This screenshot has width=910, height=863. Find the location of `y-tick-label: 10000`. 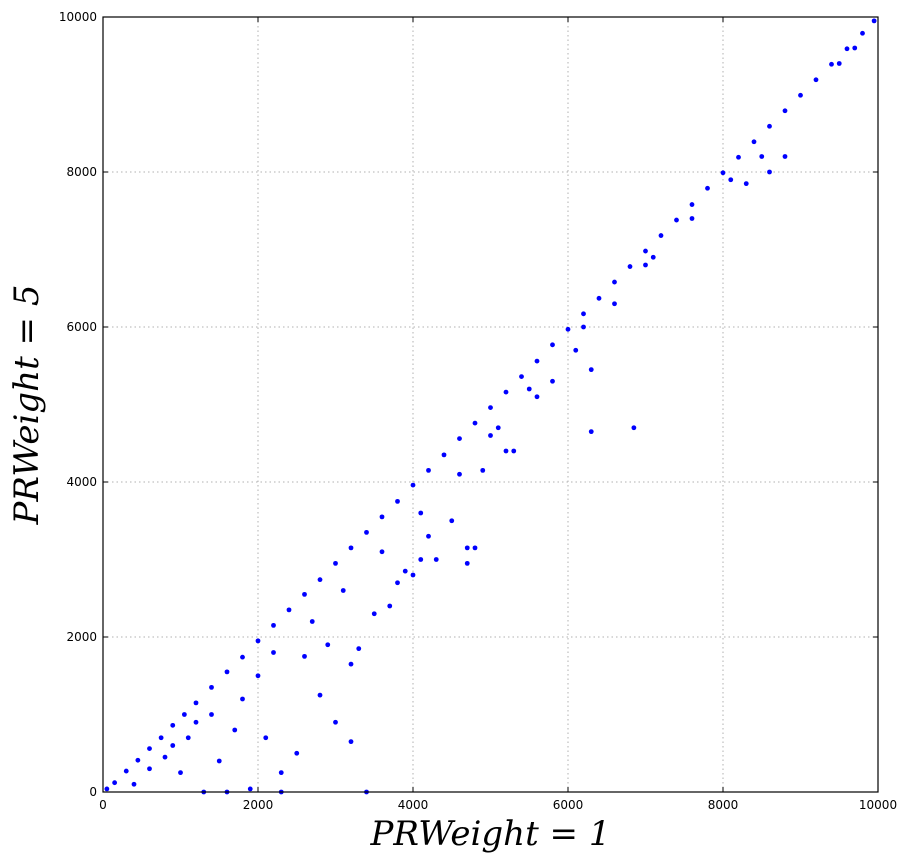

y-tick-label: 10000 is located at coordinates (78, 17).